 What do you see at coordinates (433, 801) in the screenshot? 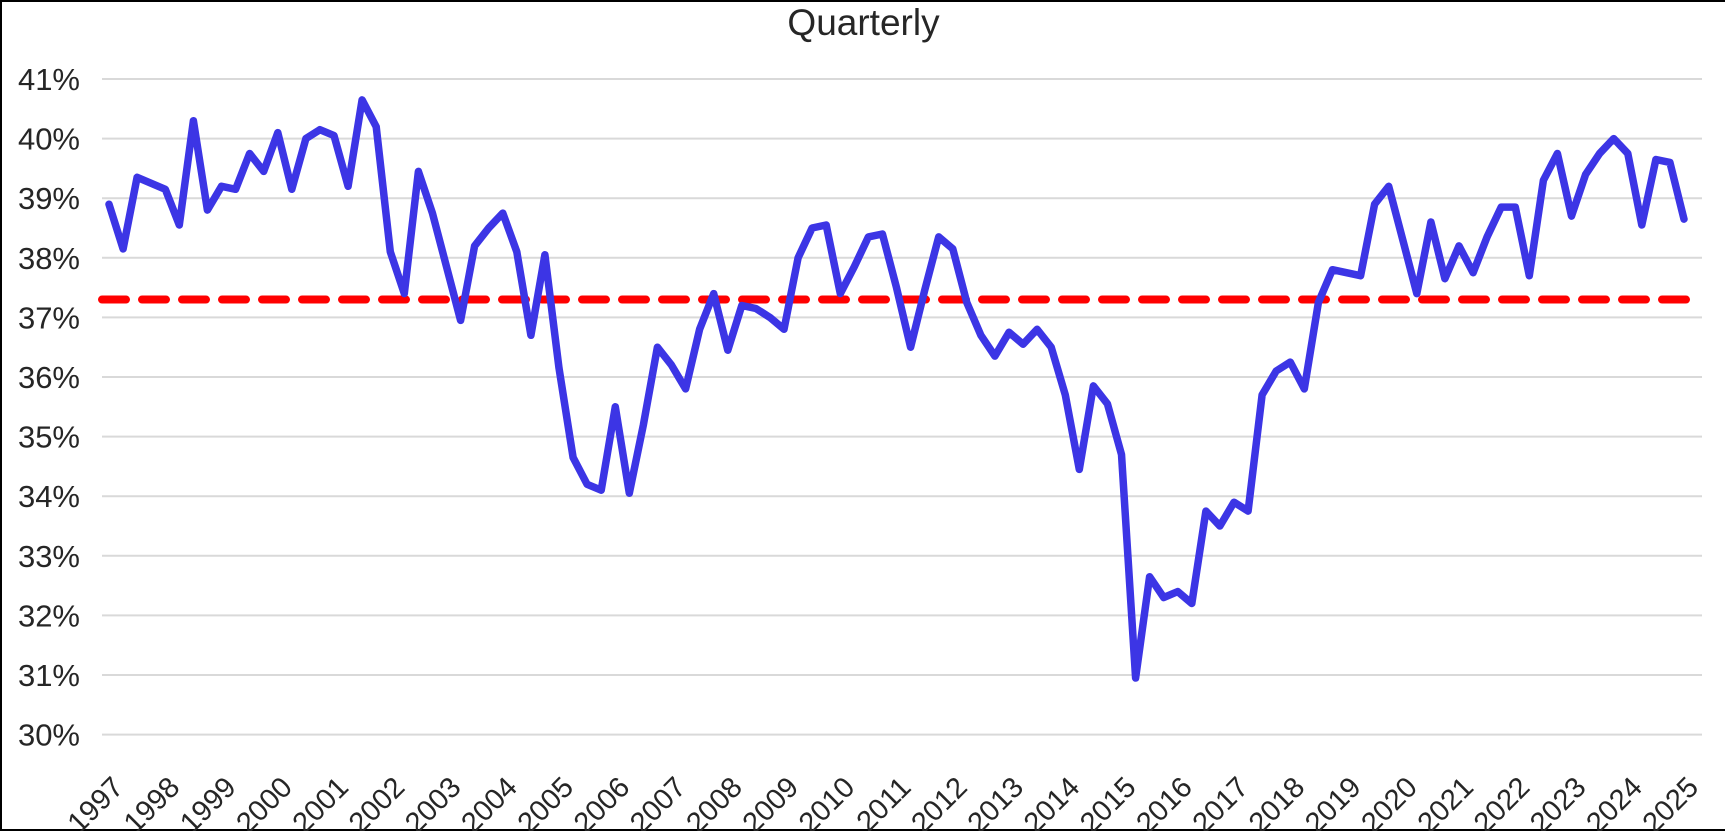
I see `x-axis-tick-label: 2003` at bounding box center [433, 801].